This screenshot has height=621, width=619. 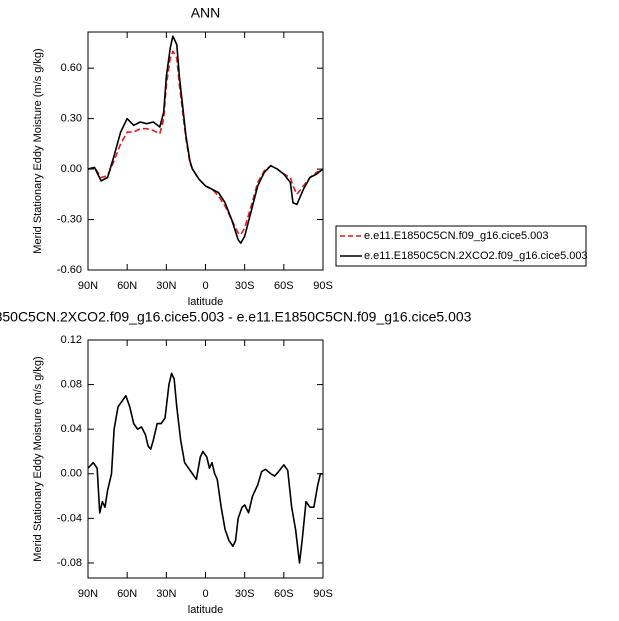 I want to click on y-tick-label: -0.60, so click(x=69, y=270).